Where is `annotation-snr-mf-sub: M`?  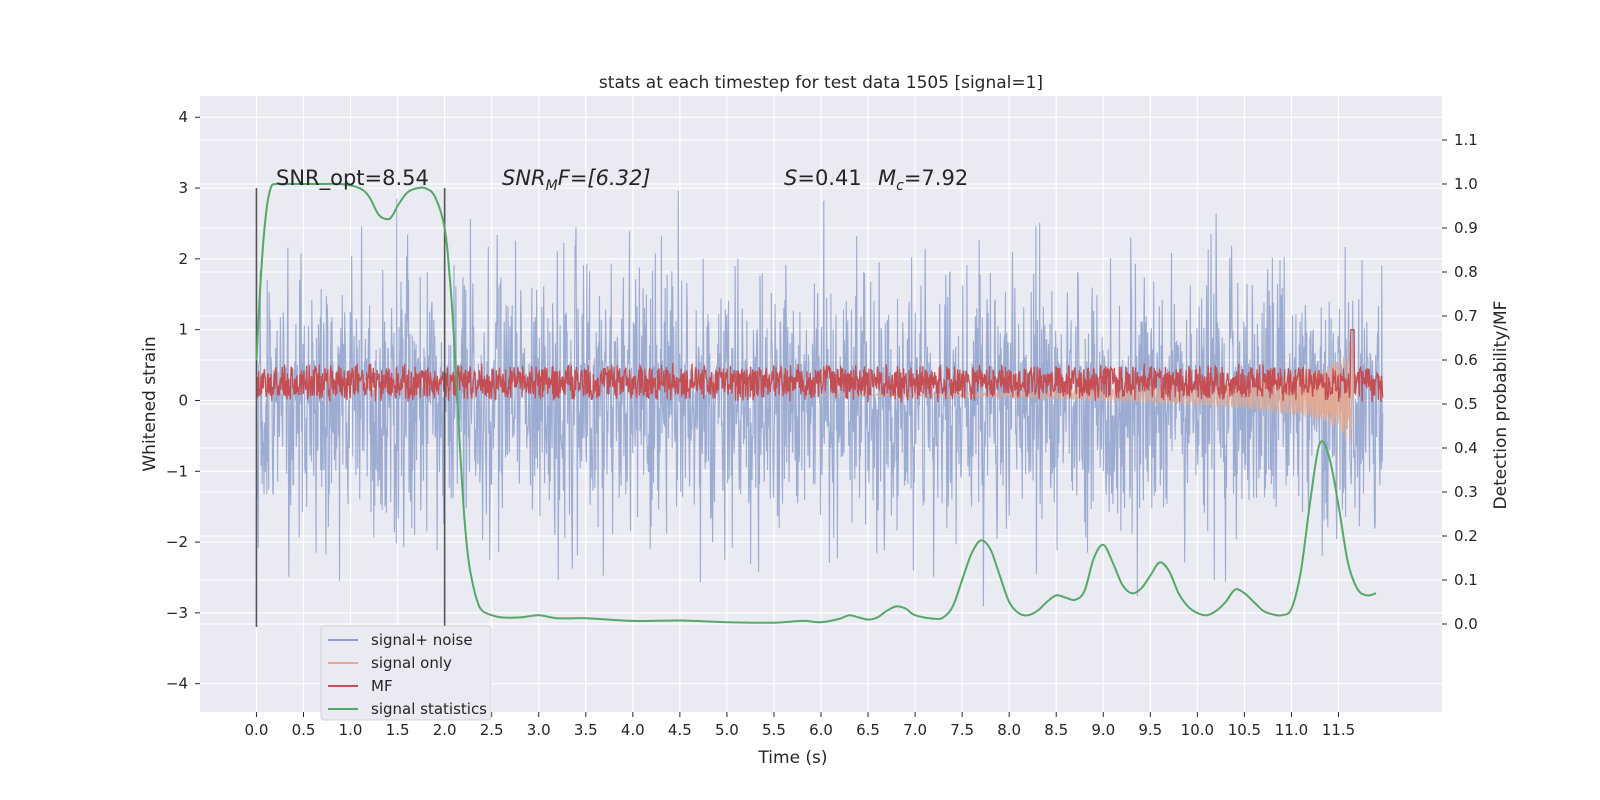 annotation-snr-mf-sub: M is located at coordinates (552, 186).